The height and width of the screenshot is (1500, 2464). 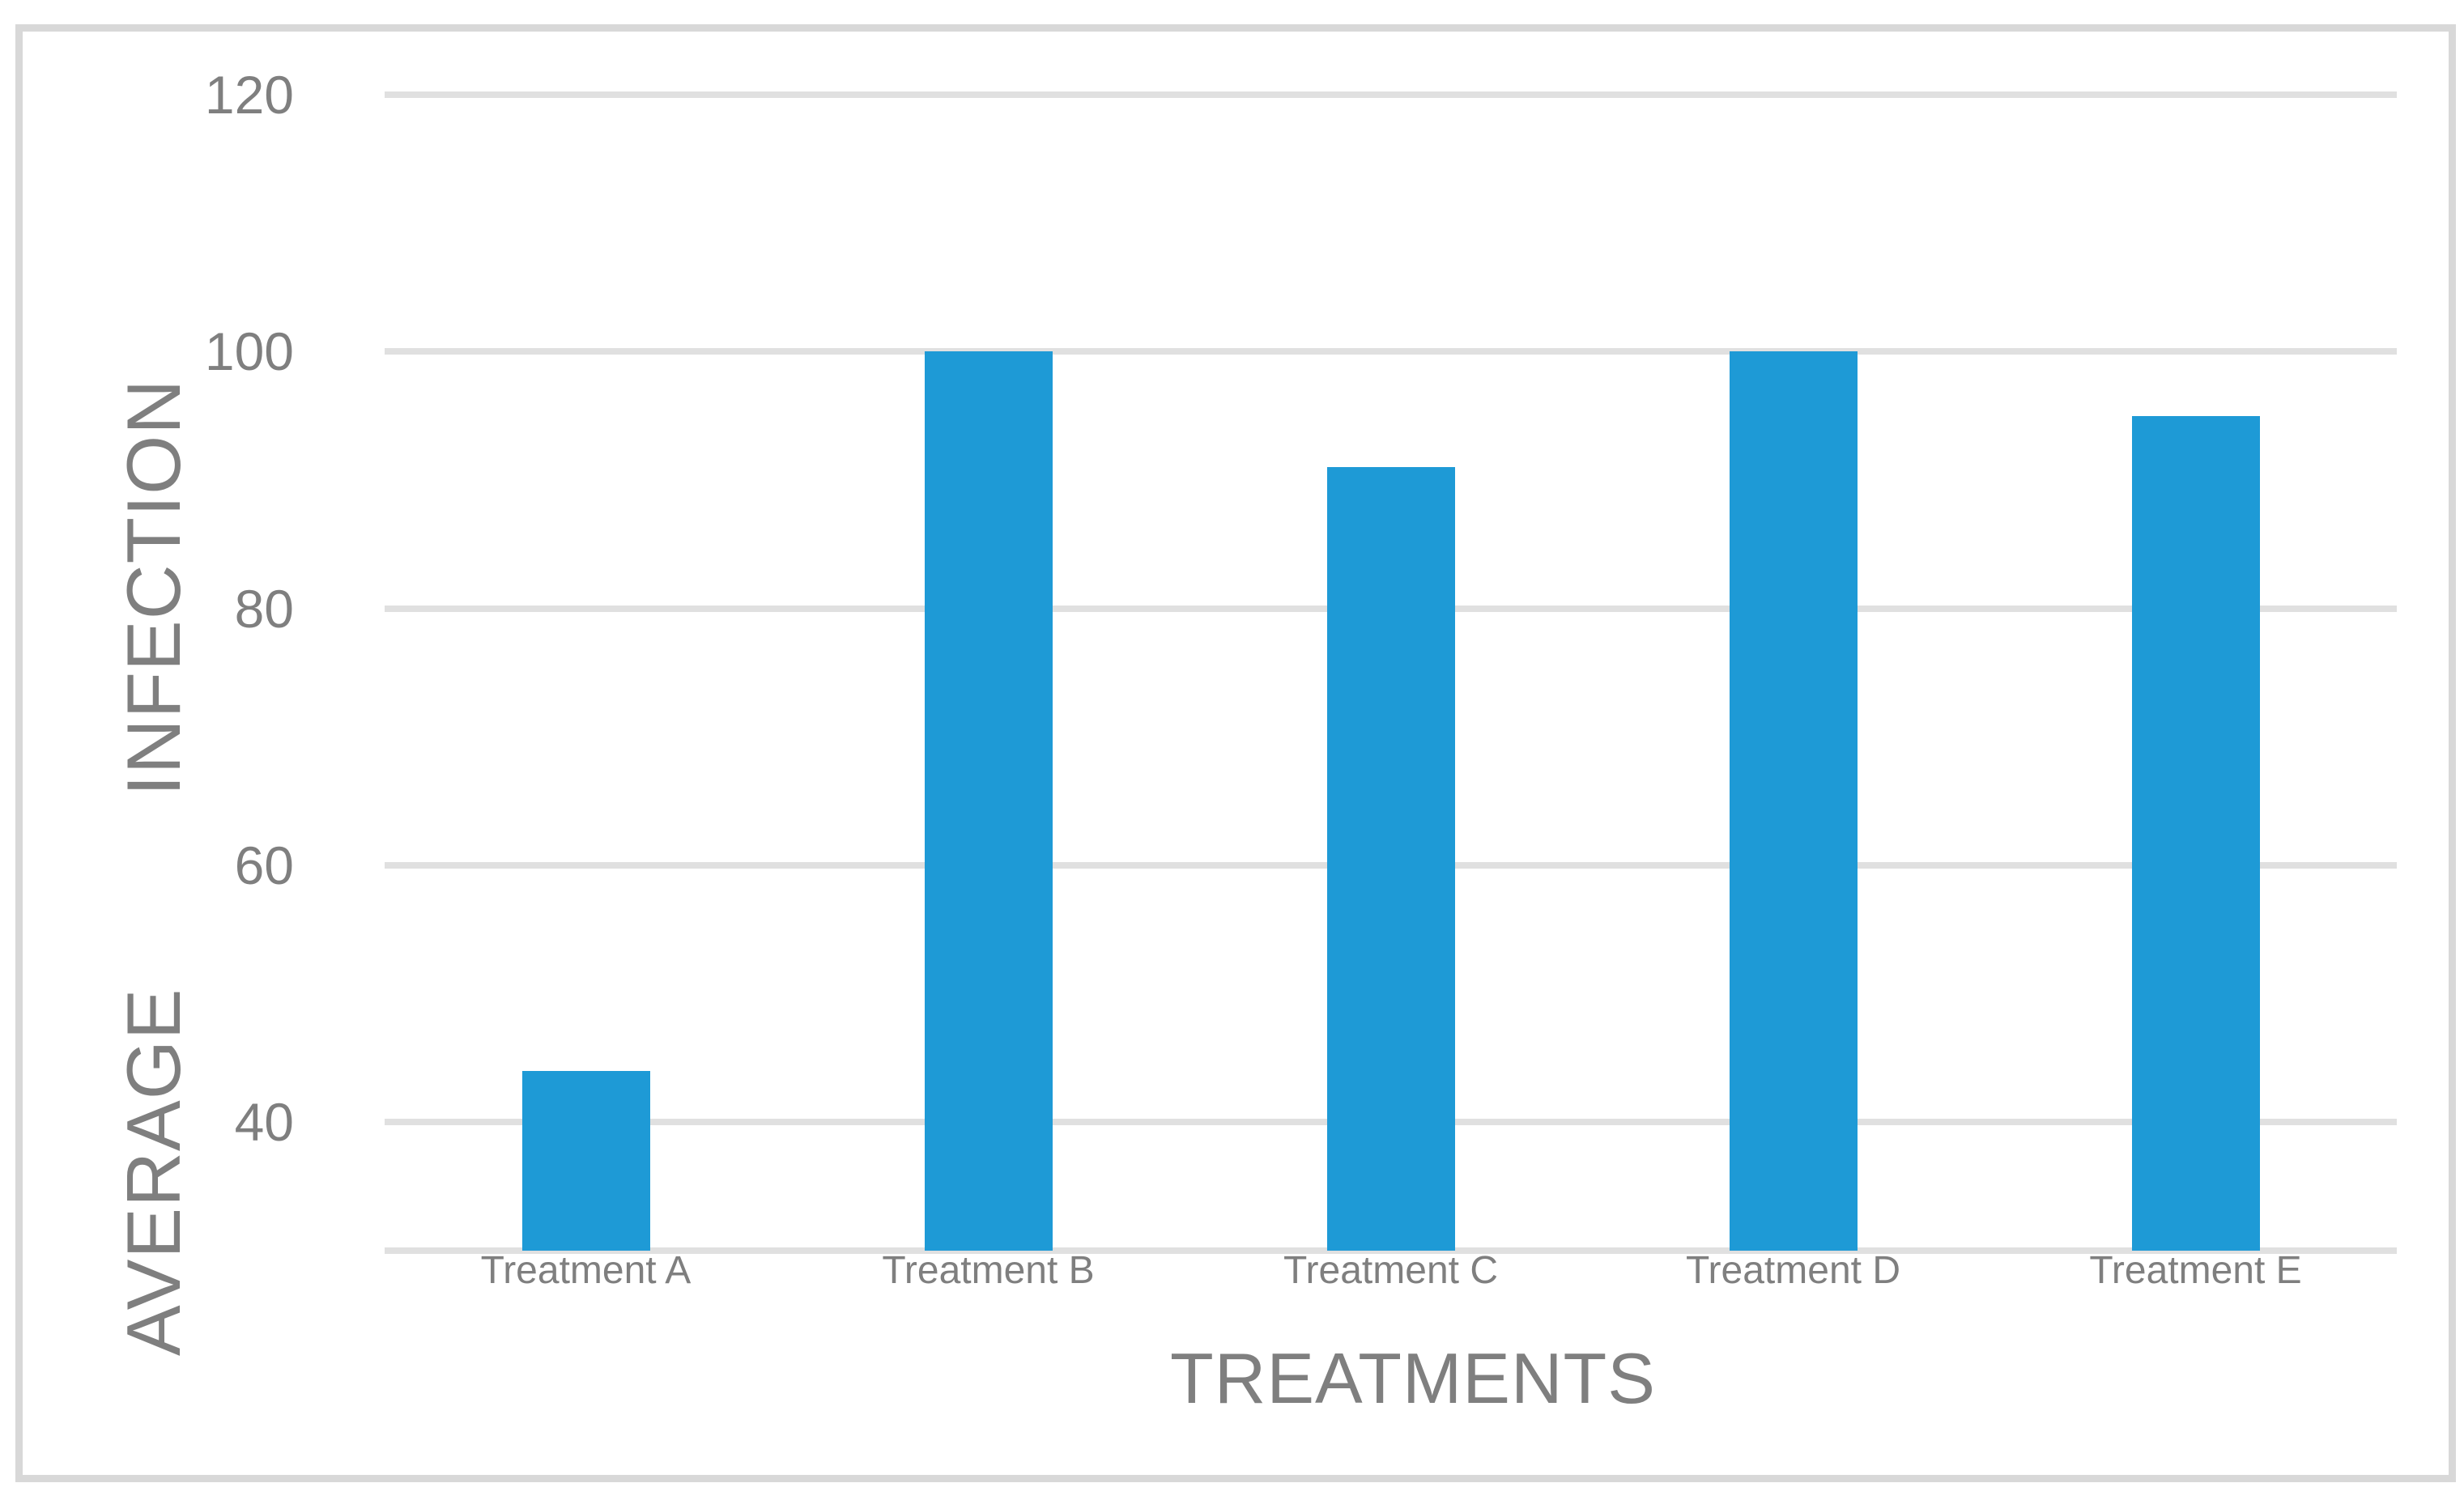 What do you see at coordinates (585, 1161) in the screenshot?
I see `bar-treatment-a` at bounding box center [585, 1161].